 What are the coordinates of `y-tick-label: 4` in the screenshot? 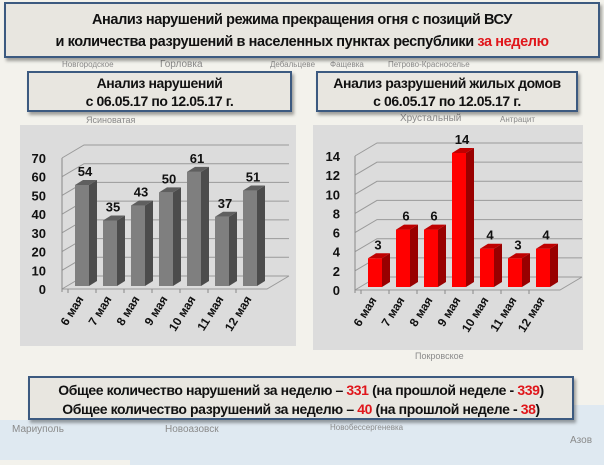 It's located at (337, 252).